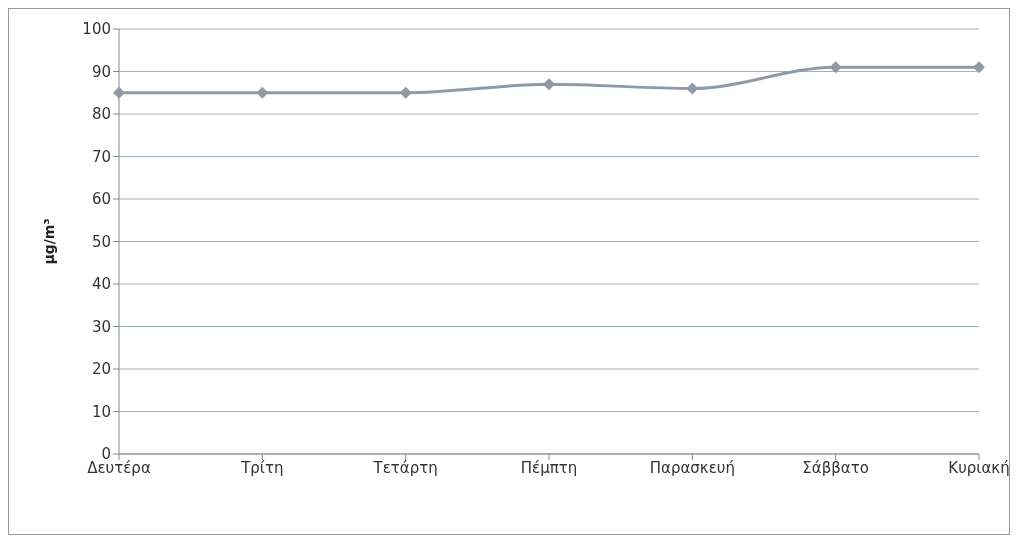  I want to click on x-tick-label: Τετάρτη, so click(405, 467).